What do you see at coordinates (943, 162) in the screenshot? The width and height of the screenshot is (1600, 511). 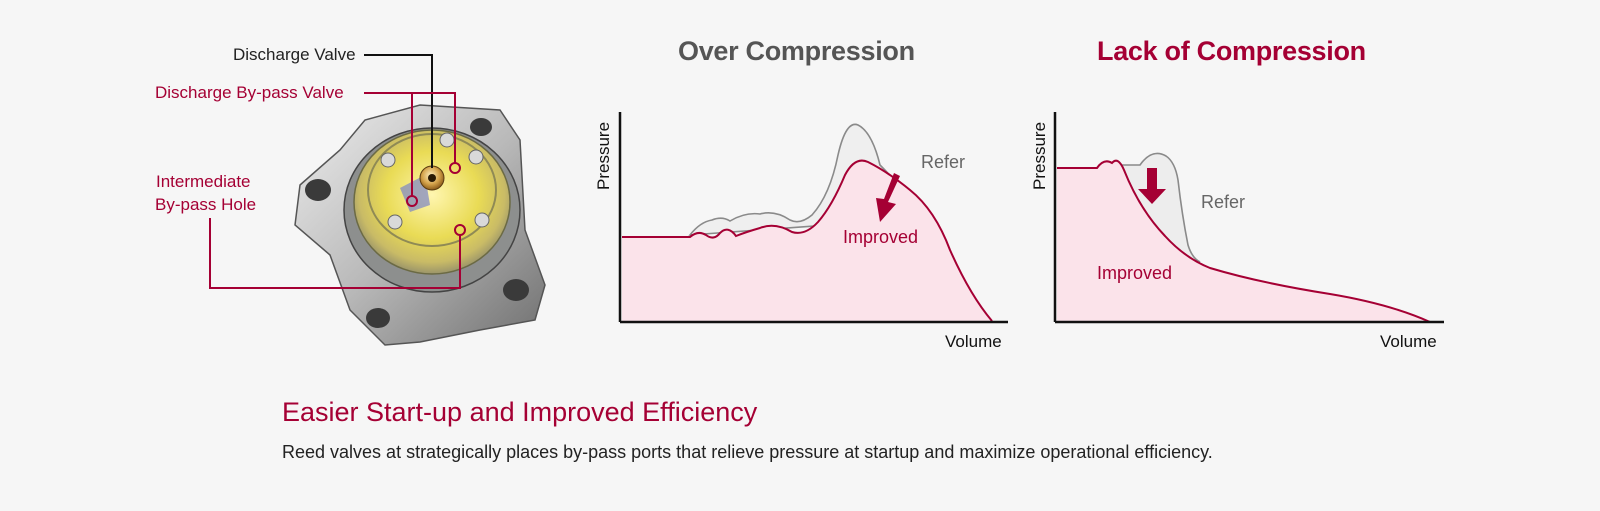 I see `over-refer-label: Refer` at bounding box center [943, 162].